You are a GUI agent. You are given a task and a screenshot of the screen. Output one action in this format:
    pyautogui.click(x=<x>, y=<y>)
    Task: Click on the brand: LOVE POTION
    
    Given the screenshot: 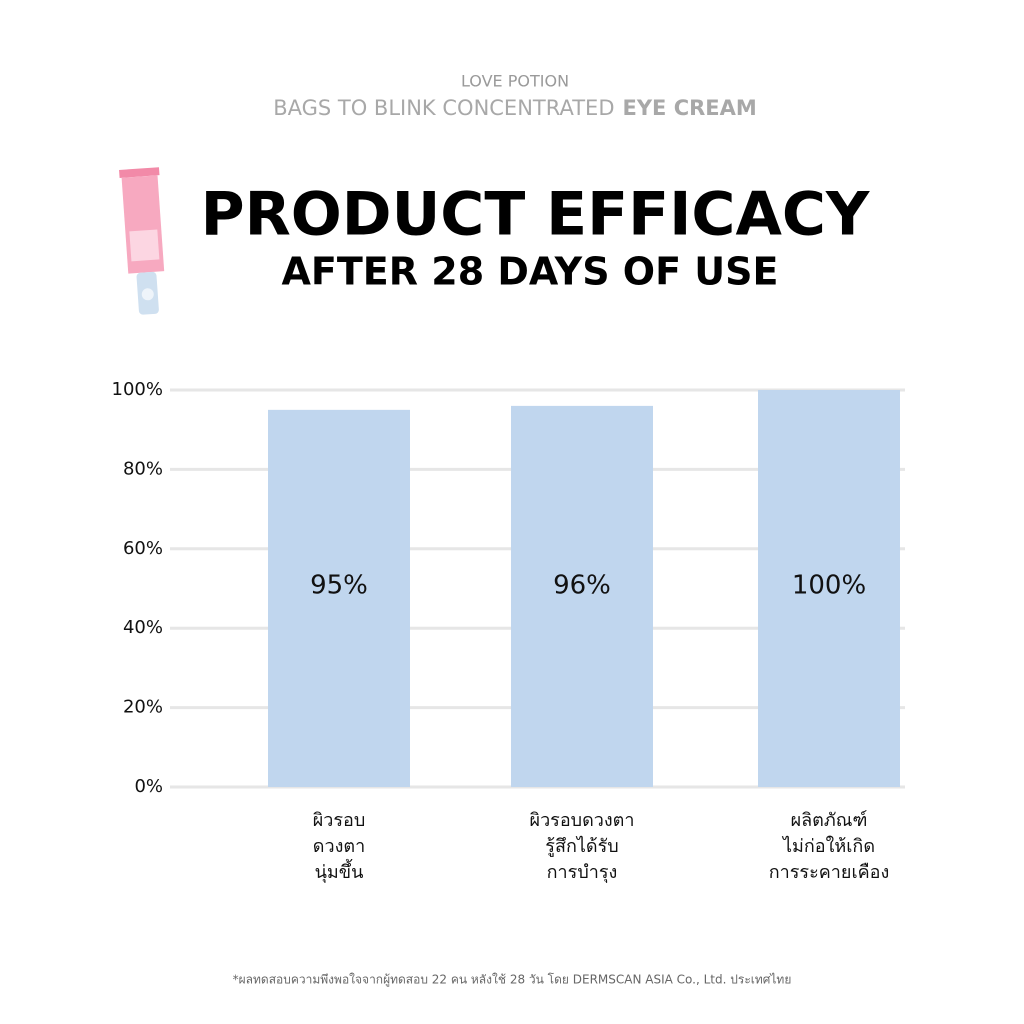 What is the action you would take?
    pyautogui.click(x=515, y=81)
    